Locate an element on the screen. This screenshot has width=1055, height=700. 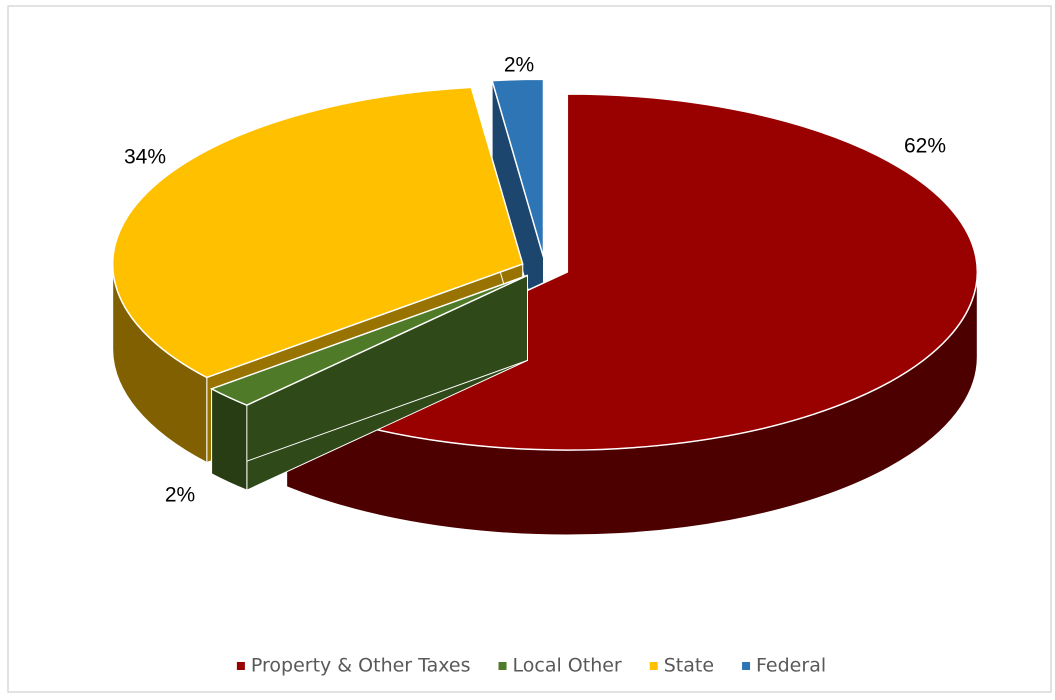
legend-label: Property & Other Taxes is located at coordinates (361, 666).